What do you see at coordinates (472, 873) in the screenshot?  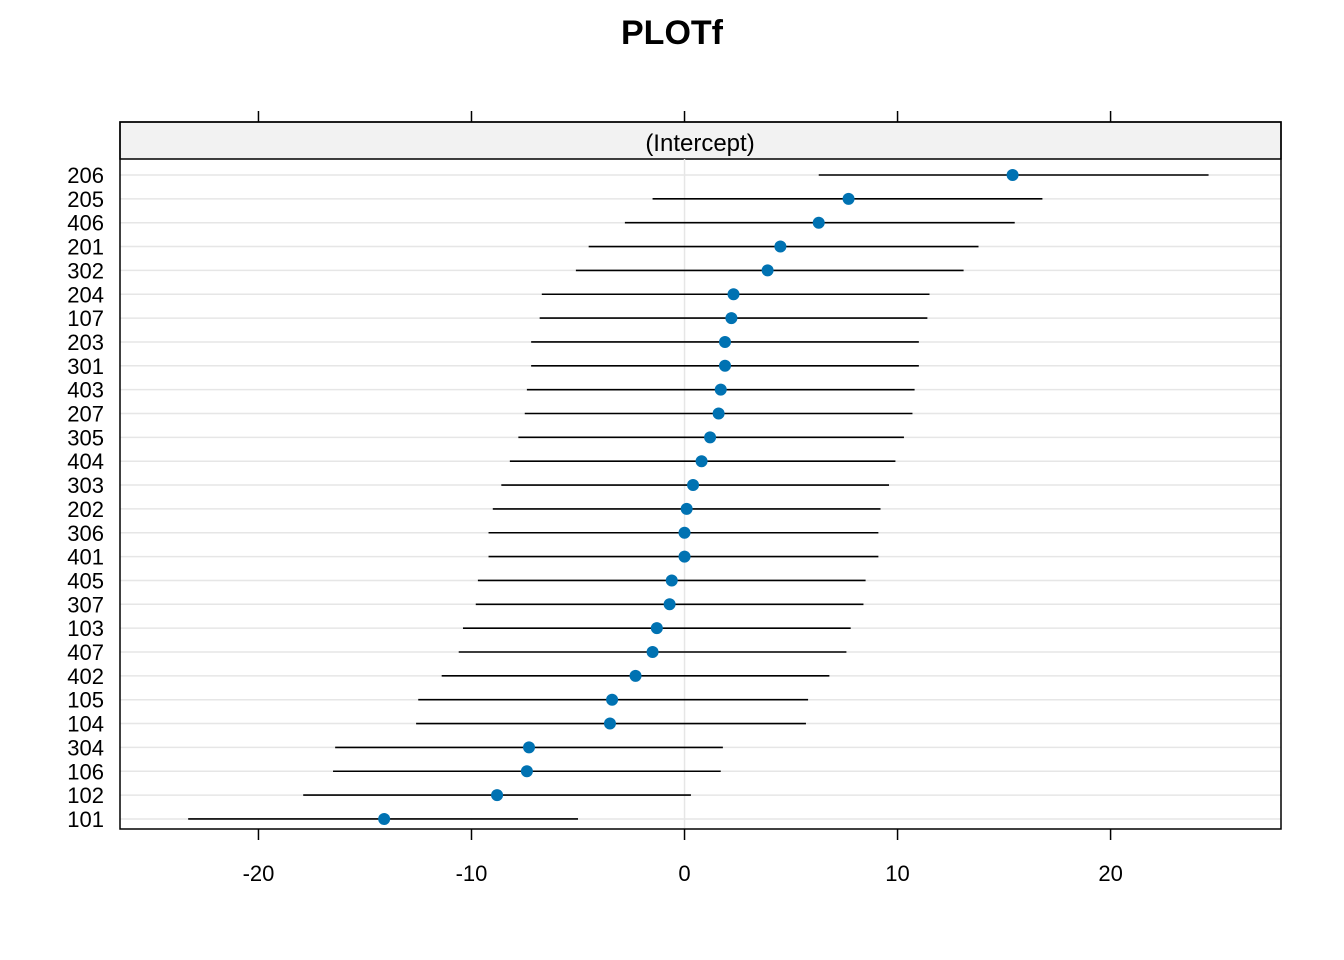 I see `x-tick-label: -10` at bounding box center [472, 873].